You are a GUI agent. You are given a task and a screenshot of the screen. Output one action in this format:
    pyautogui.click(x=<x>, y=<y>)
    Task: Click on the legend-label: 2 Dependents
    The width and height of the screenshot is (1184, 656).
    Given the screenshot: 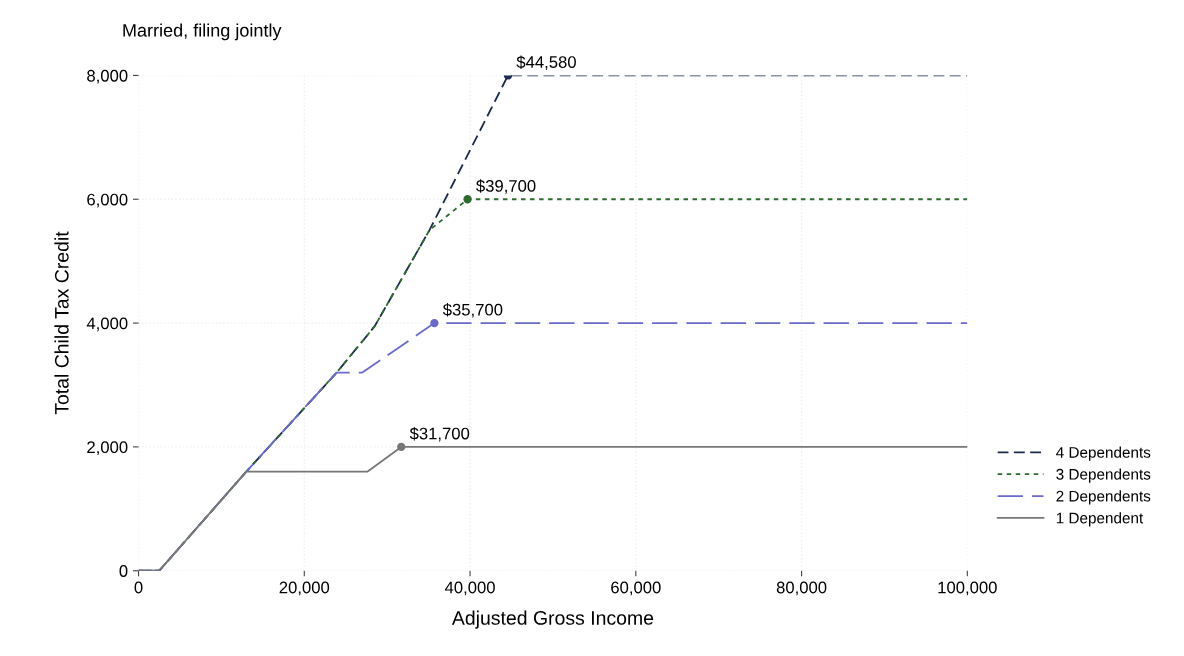 What is the action you would take?
    pyautogui.click(x=1103, y=497)
    